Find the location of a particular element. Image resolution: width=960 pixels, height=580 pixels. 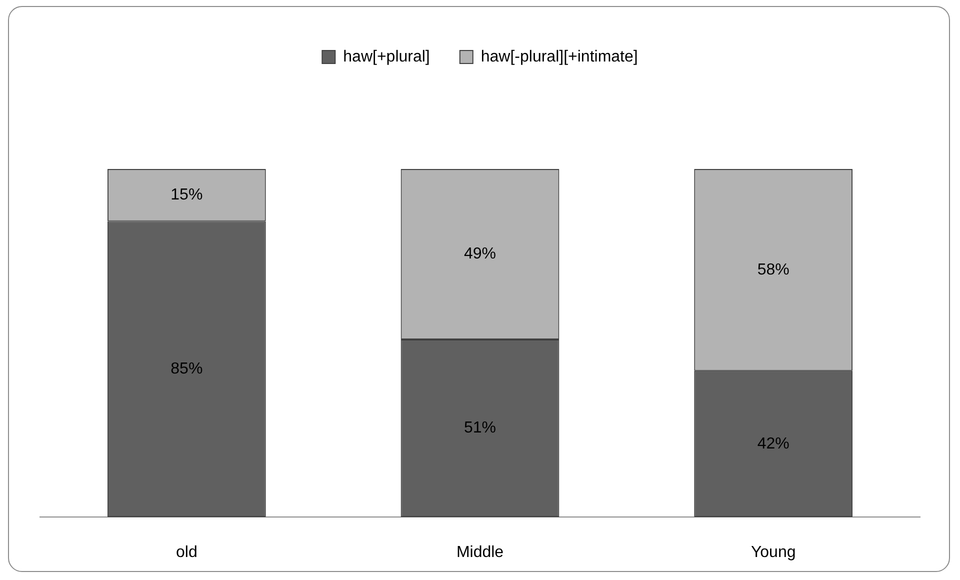

data-label: 51% is located at coordinates (480, 428).